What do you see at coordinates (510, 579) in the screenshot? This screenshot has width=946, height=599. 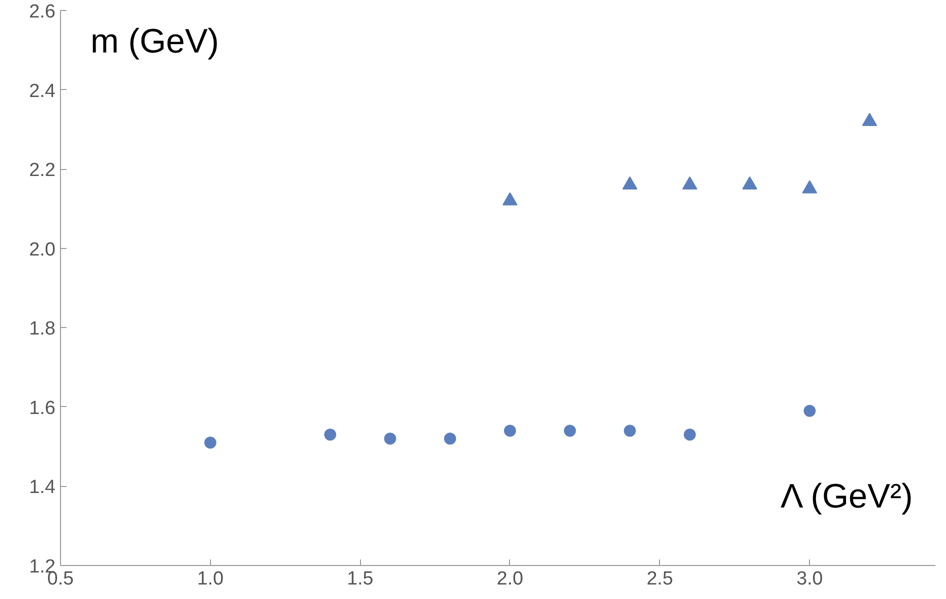 I see `x-tick-label: 2.0` at bounding box center [510, 579].